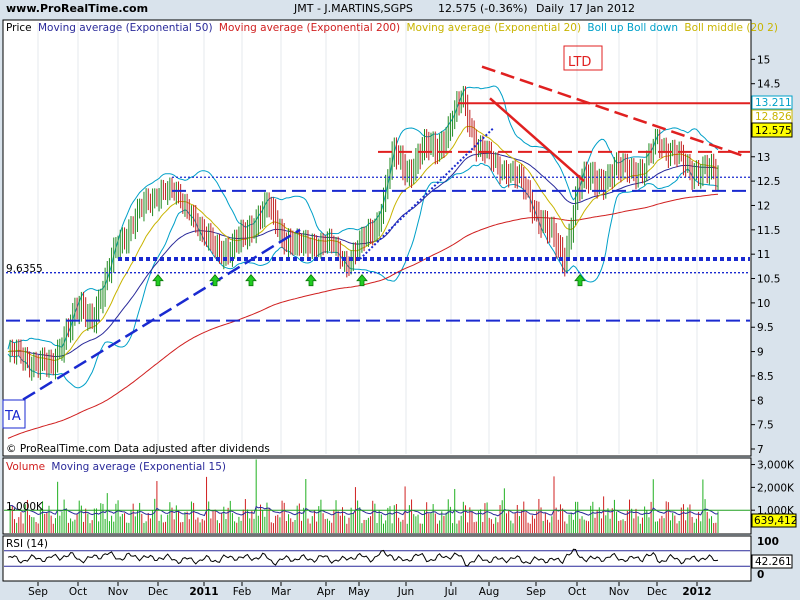 This screenshot has width=800, height=600. I want to click on date-label: 17 Jan 2012, so click(602, 8).